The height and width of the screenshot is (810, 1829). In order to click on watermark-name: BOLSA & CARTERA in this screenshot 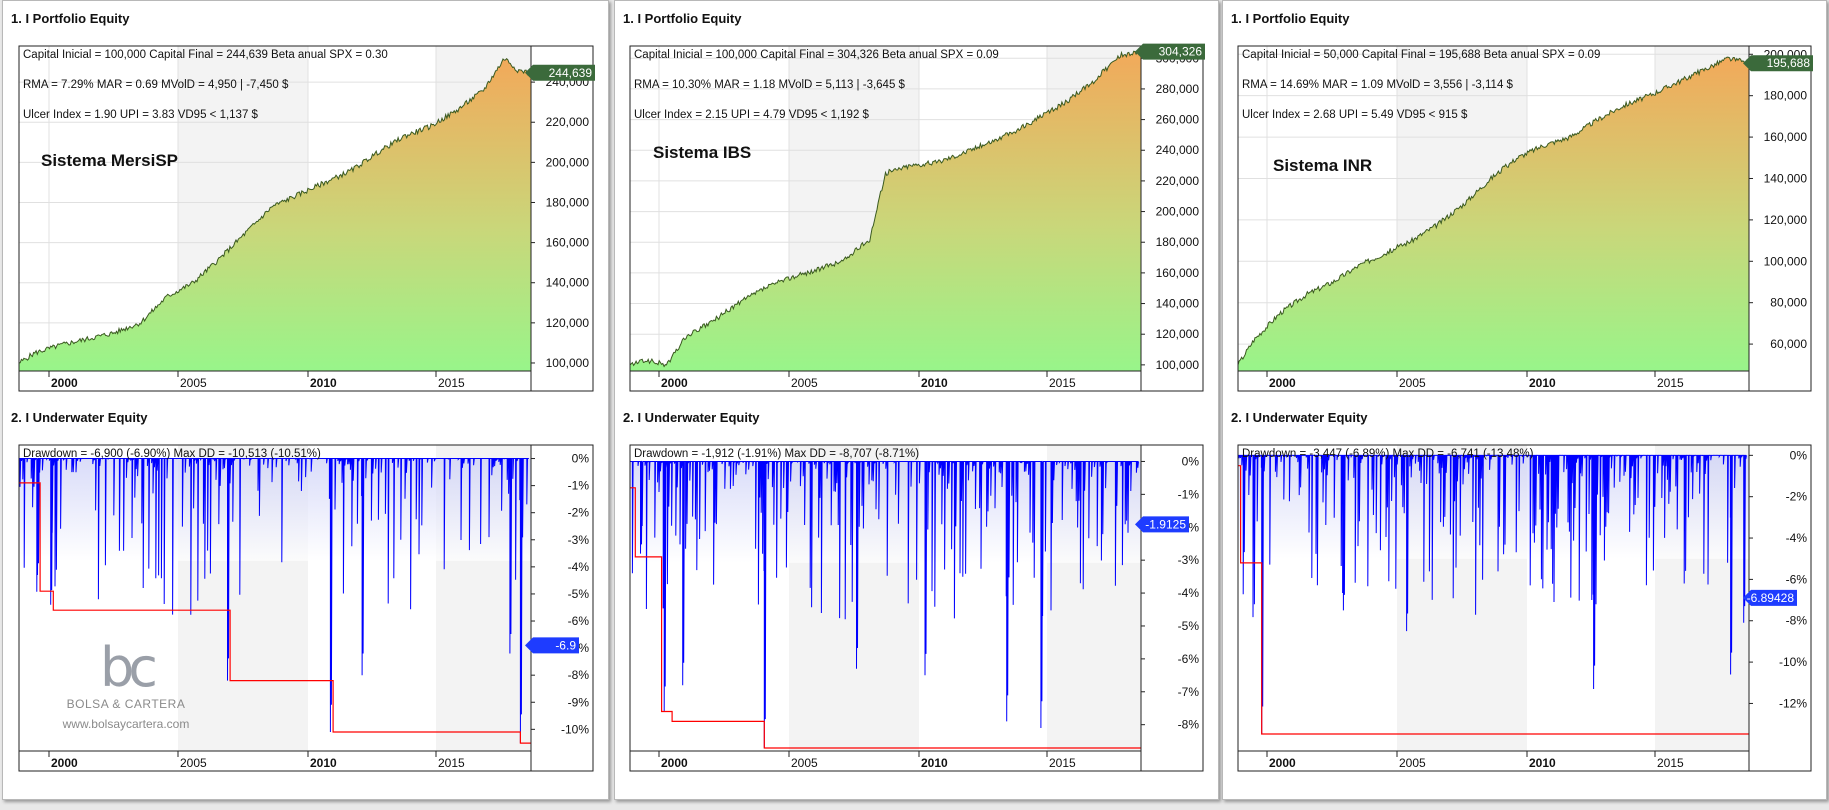, I will do `click(126, 704)`.